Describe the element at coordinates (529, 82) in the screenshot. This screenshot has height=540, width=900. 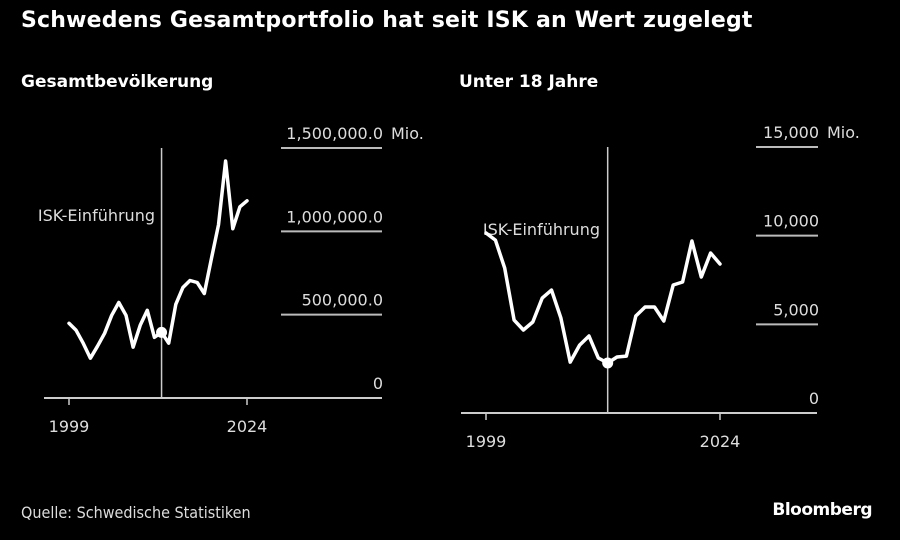
I see `right-chart-title: Unter 18 Jahre` at that location.